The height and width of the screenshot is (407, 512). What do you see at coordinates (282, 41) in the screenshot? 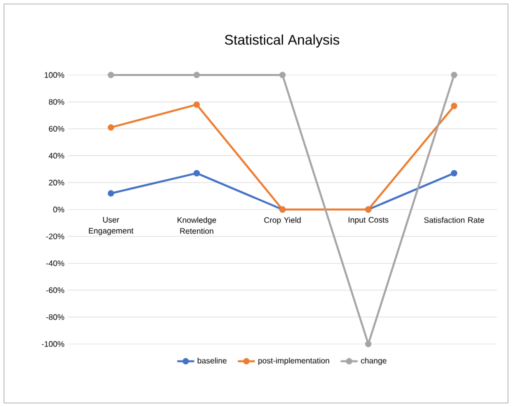
I see `chart-title: Statistical Analysis` at bounding box center [282, 41].